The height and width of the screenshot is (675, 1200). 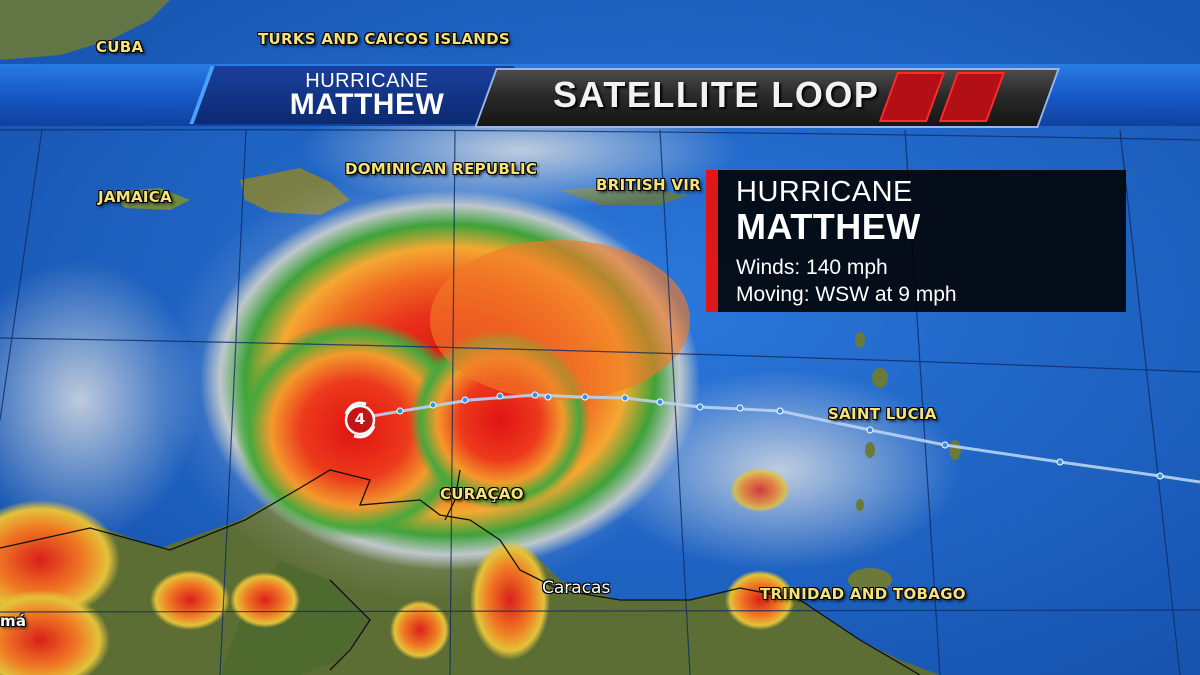 I want to click on product-title: SATELLITE LOOP, so click(x=716, y=94).